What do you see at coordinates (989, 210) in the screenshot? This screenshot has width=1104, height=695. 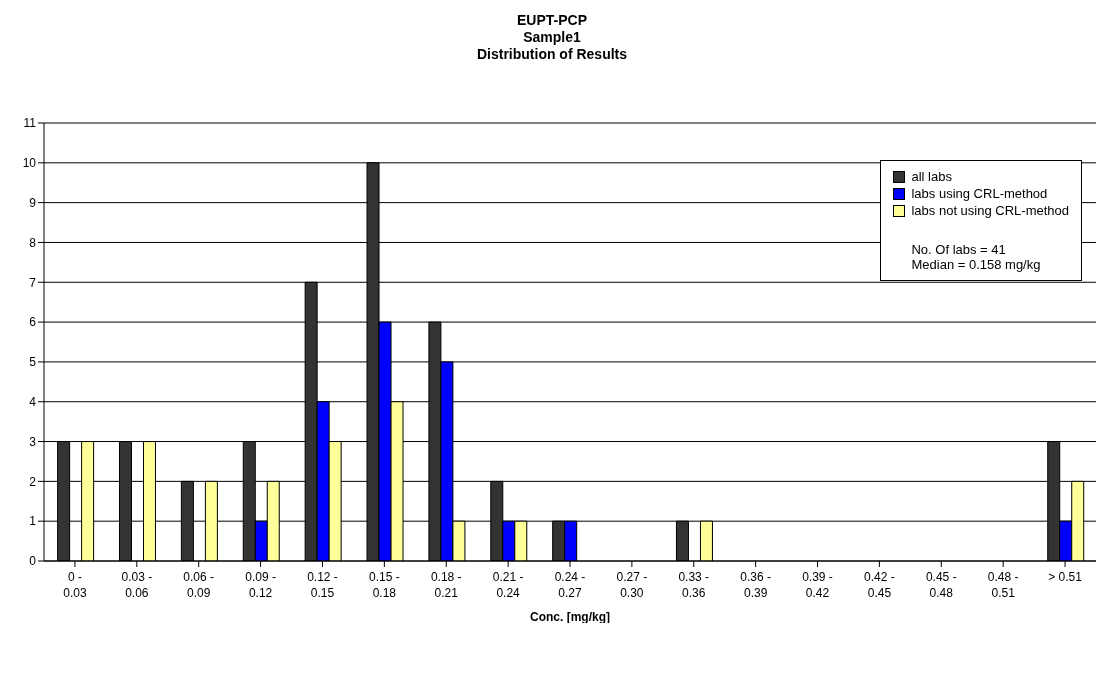 I see `legend-label: labs not using CRL-method` at bounding box center [989, 210].